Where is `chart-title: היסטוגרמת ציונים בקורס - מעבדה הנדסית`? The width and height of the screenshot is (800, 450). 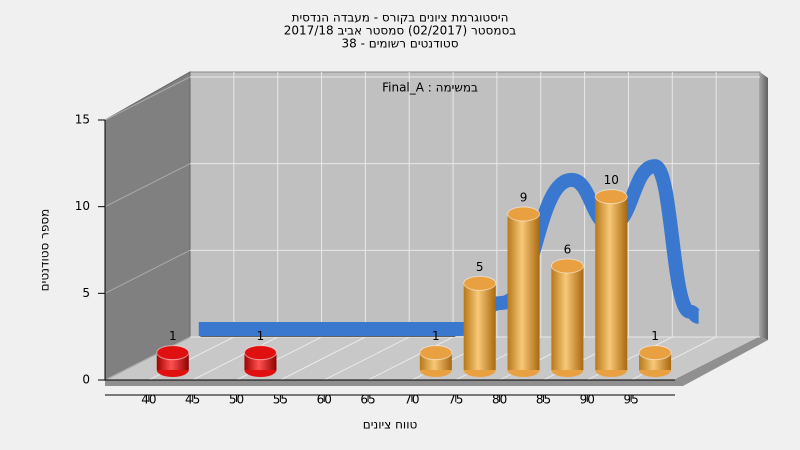
chart-title: היסטוגרמת ציונים בקורס - מעבדה הנדסית is located at coordinates (400, 18).